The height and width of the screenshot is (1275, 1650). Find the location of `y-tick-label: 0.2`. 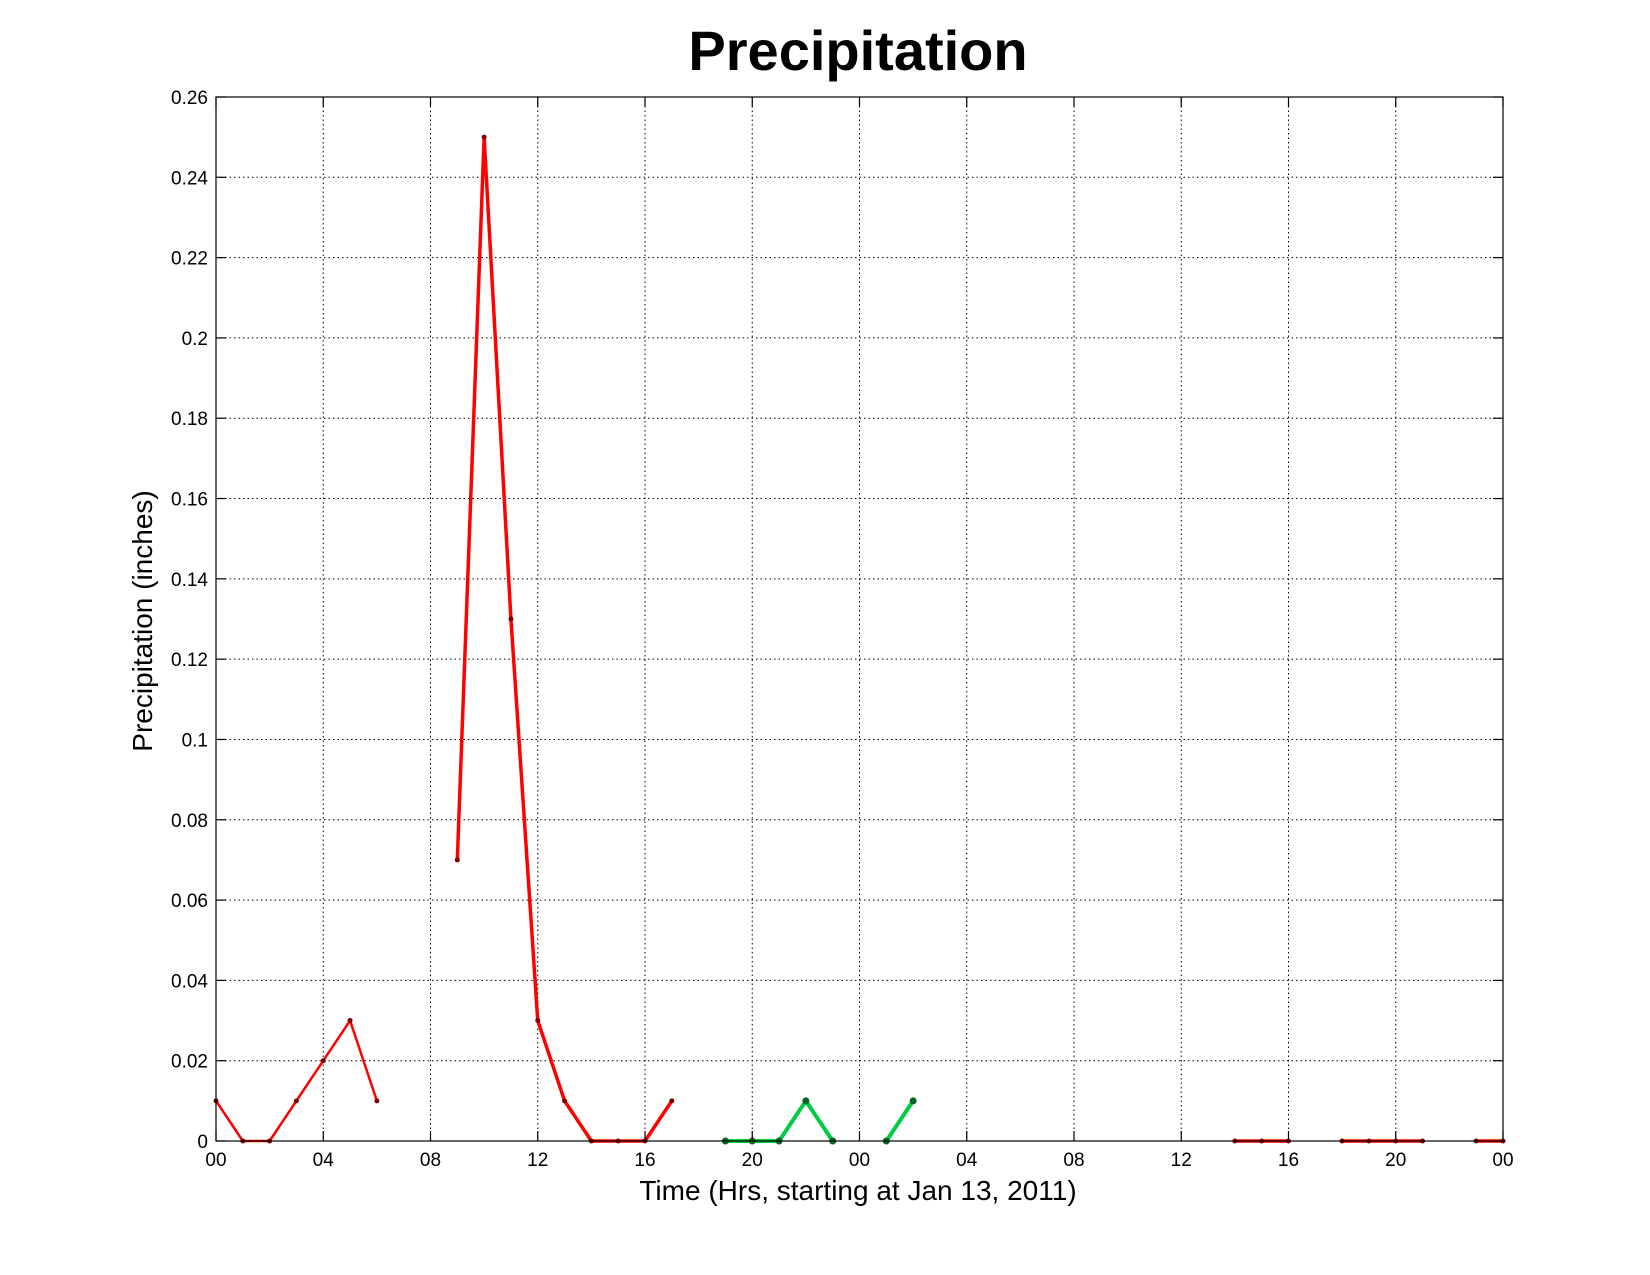

y-tick-label: 0.2 is located at coordinates (195, 339).